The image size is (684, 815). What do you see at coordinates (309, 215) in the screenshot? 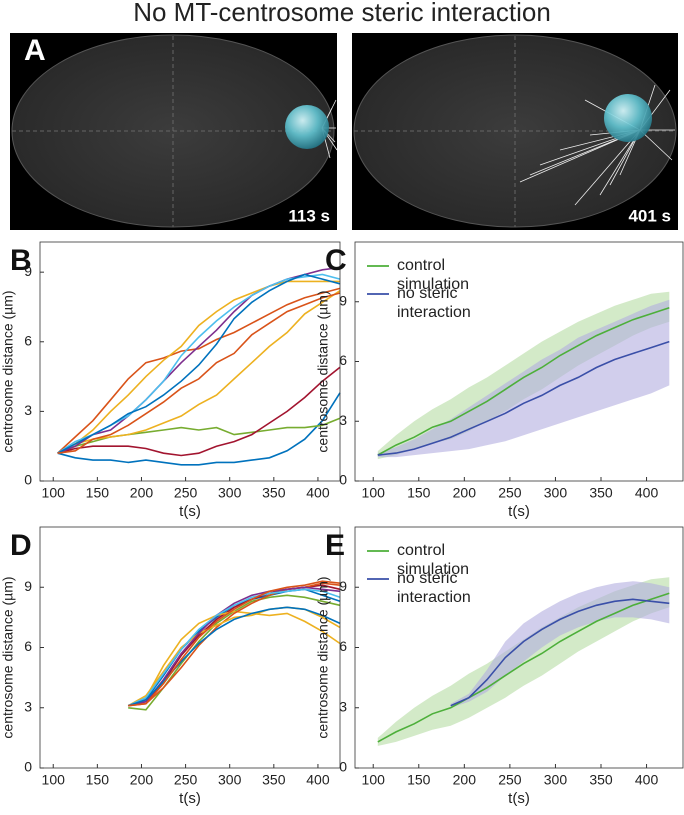
I see `time-label: 113 s` at bounding box center [309, 215].